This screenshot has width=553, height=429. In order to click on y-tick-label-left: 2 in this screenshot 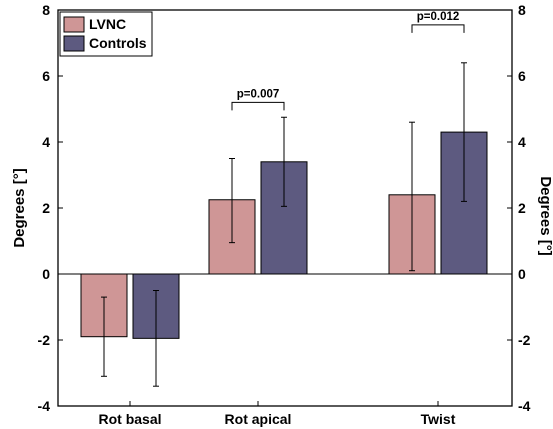, I will do `click(46, 208)`.